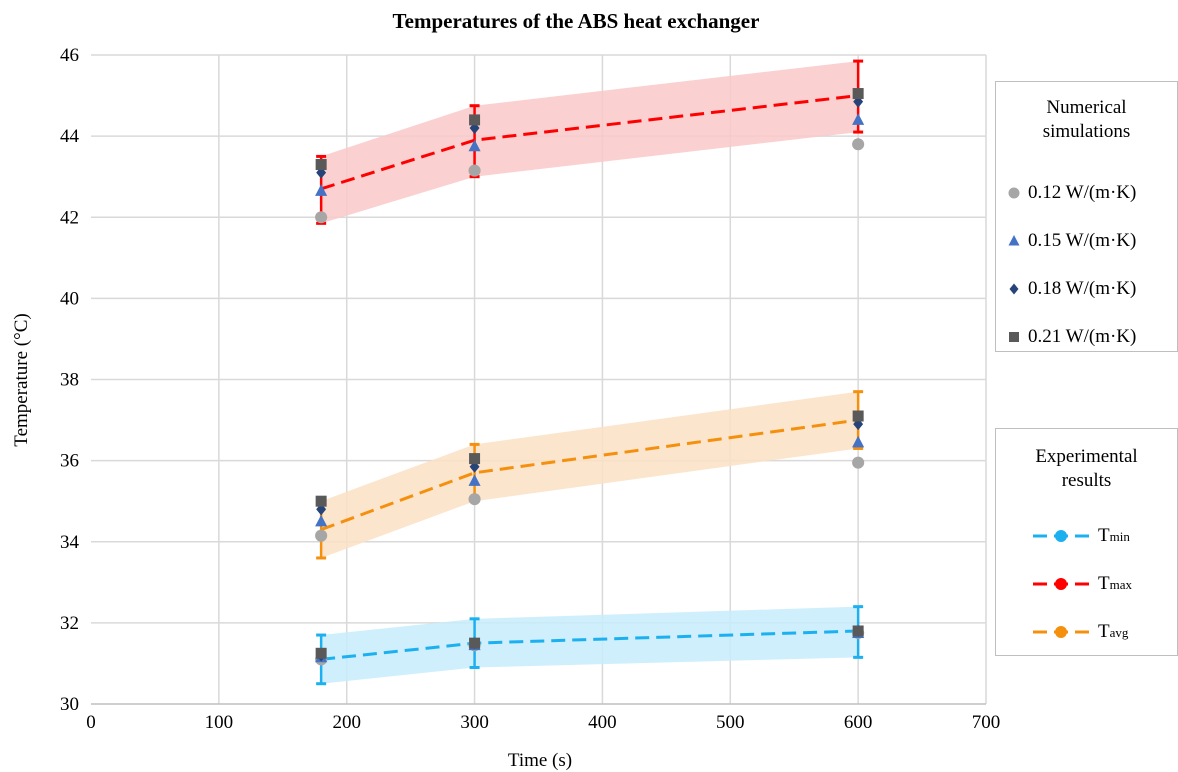 The image size is (1178, 772). I want to click on legend-item-label: Tmin, so click(1114, 535).